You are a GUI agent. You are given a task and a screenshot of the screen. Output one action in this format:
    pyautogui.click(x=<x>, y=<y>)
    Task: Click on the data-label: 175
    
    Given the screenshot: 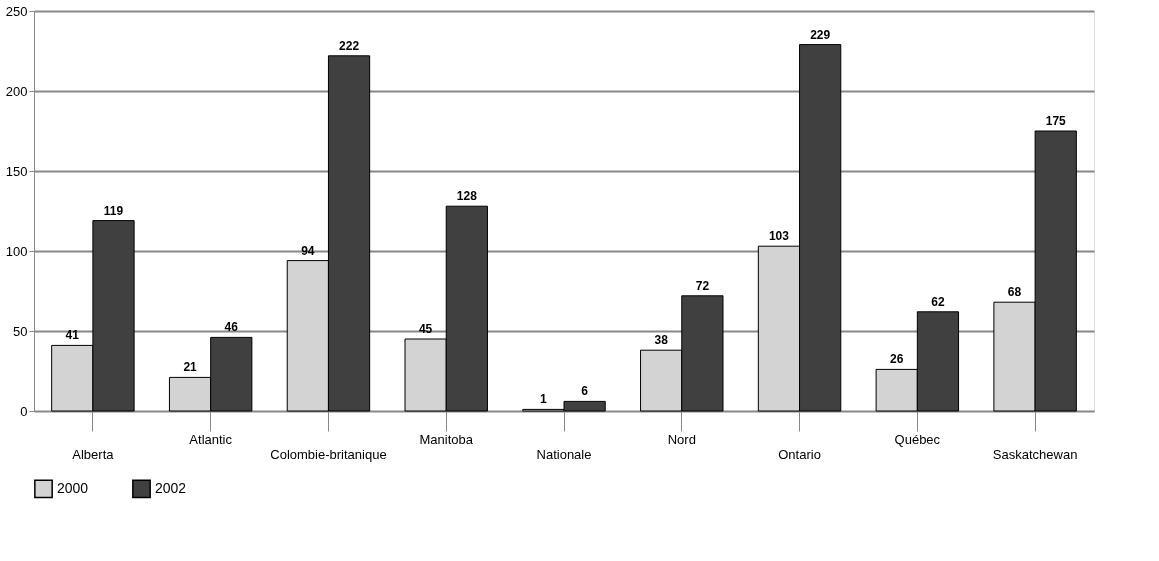 What is the action you would take?
    pyautogui.click(x=1056, y=121)
    